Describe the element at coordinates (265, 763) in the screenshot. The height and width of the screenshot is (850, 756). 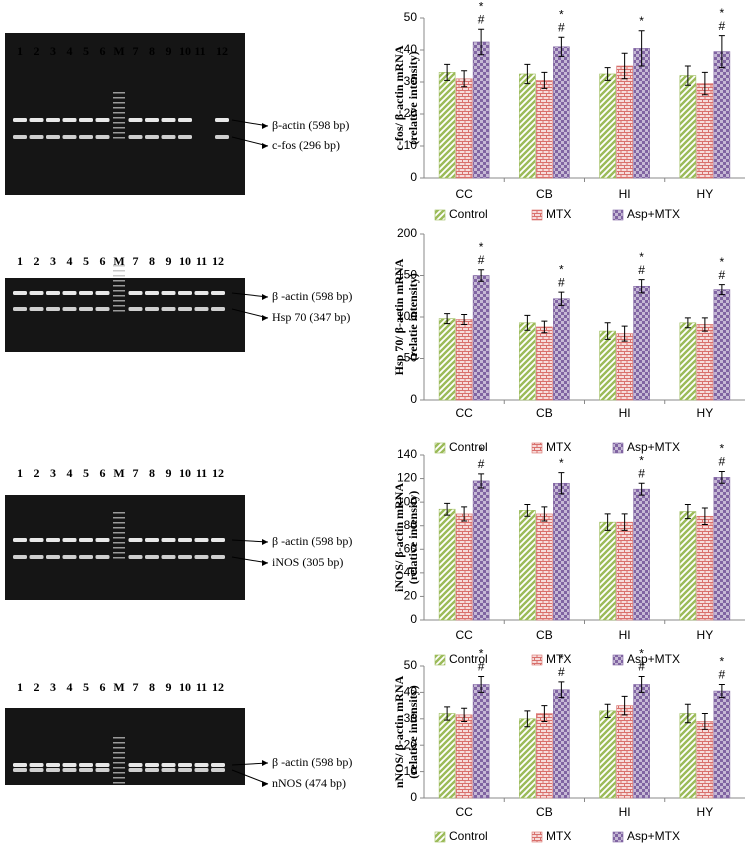
I see `arrow-head` at that location.